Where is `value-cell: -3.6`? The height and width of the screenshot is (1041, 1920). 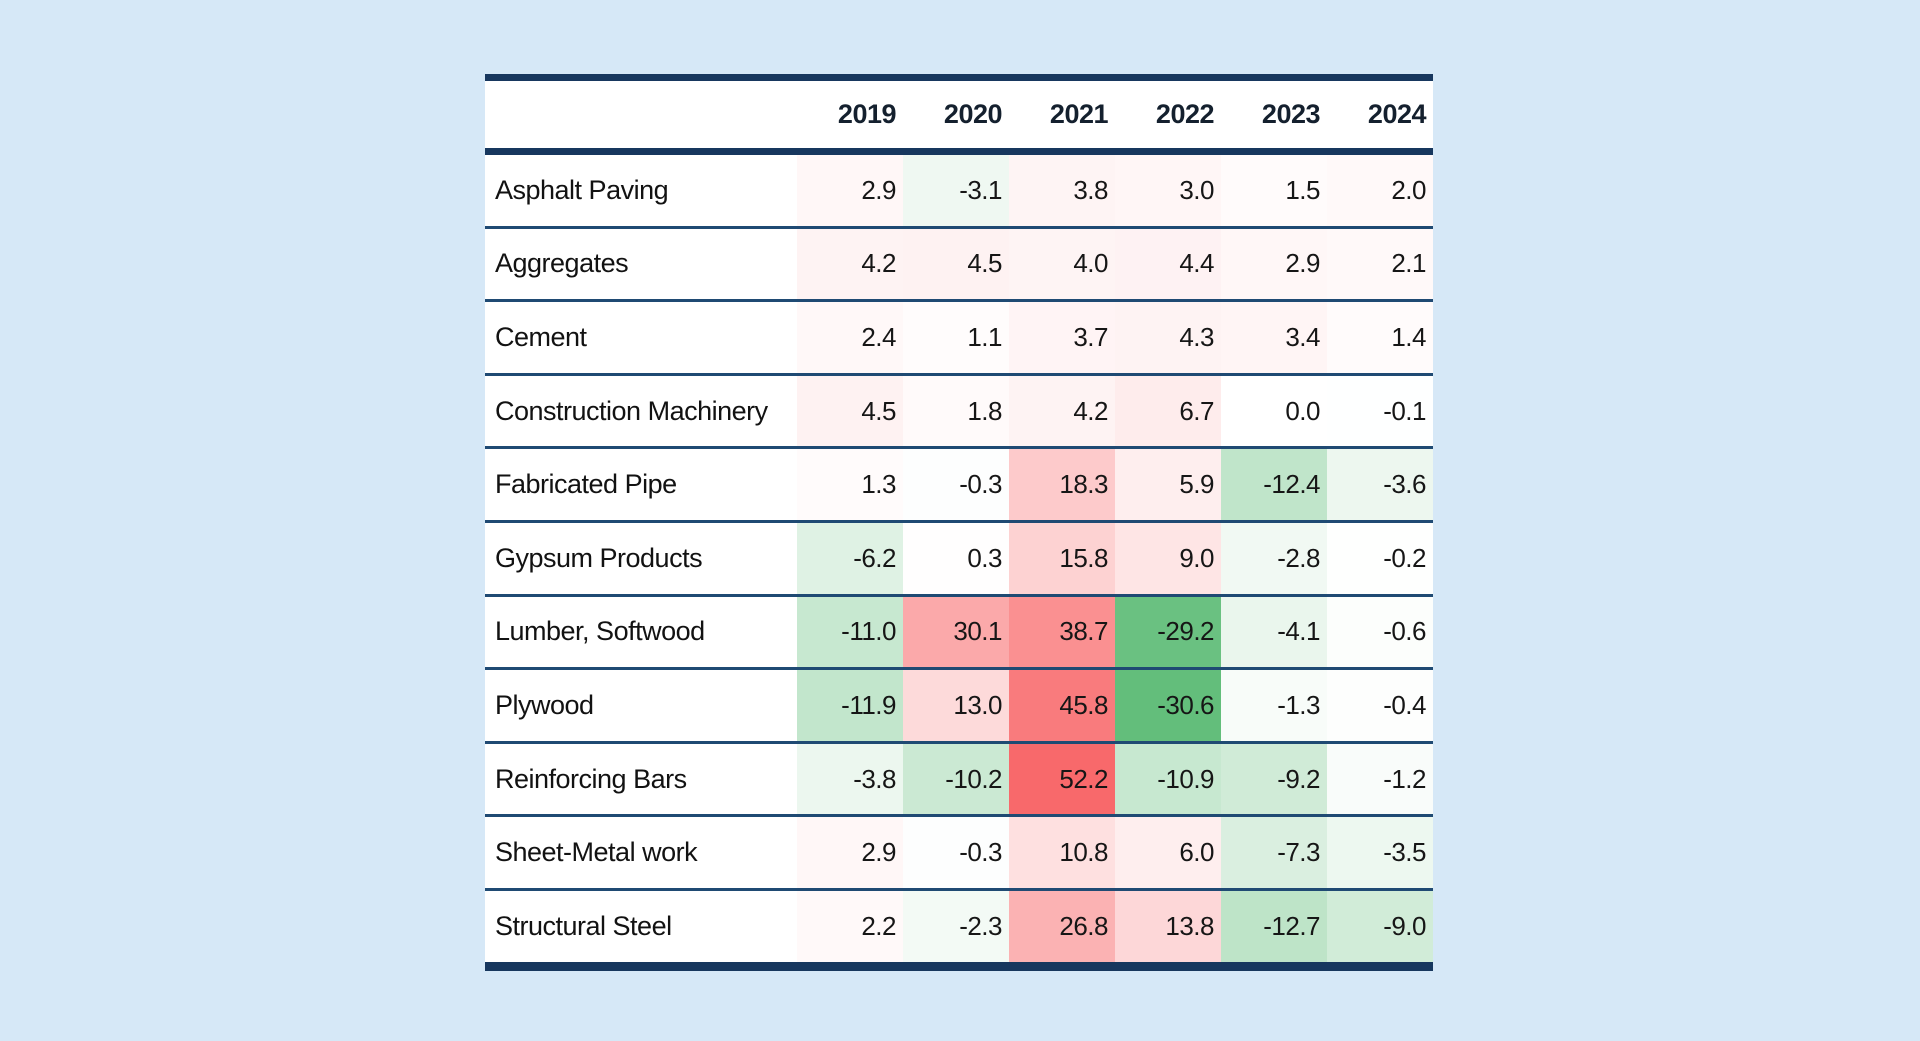 value-cell: -3.6 is located at coordinates (1380, 484).